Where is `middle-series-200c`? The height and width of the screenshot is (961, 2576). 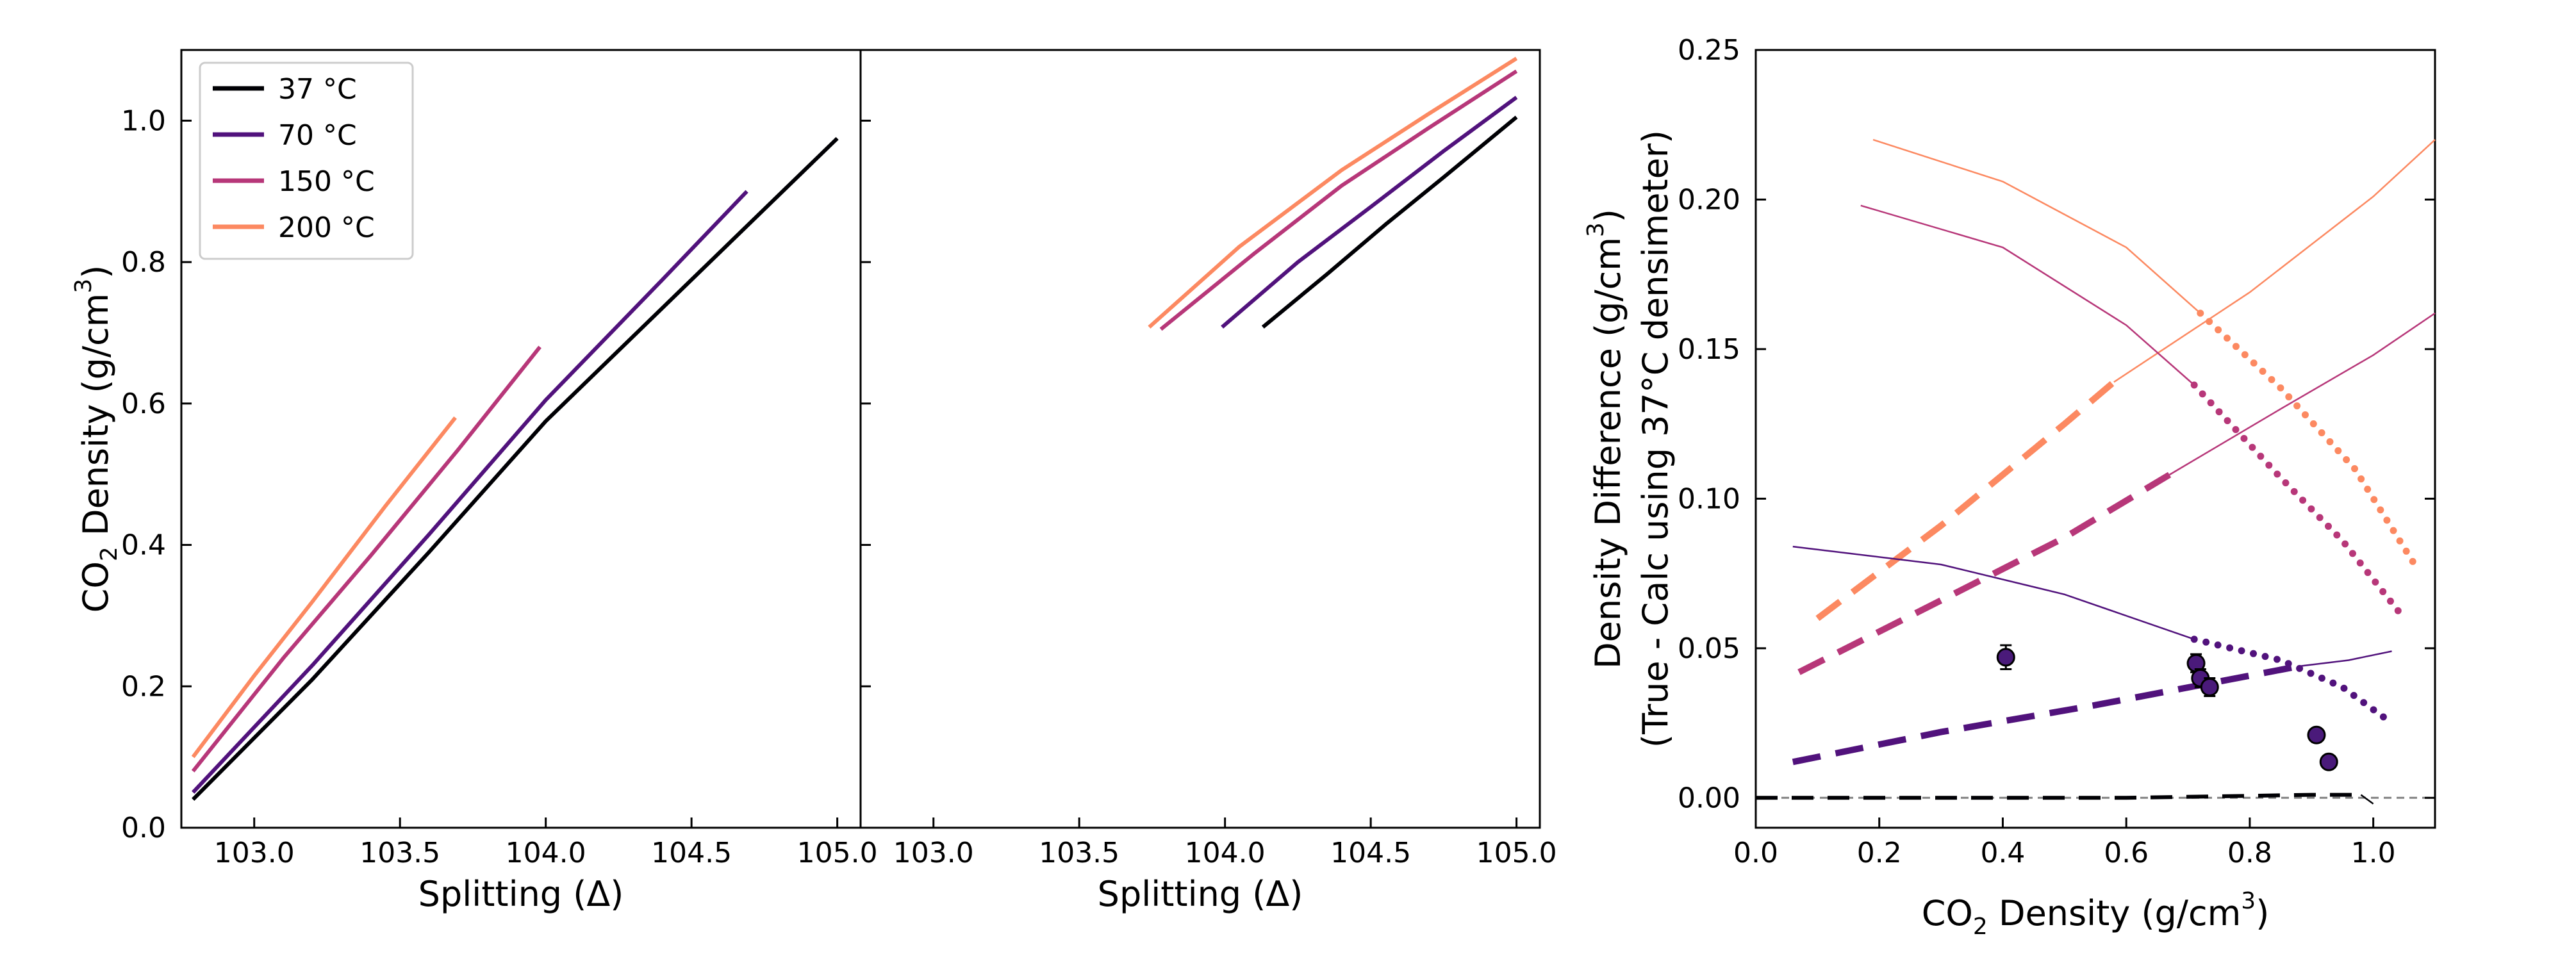 middle-series-200c is located at coordinates (1333, 193).